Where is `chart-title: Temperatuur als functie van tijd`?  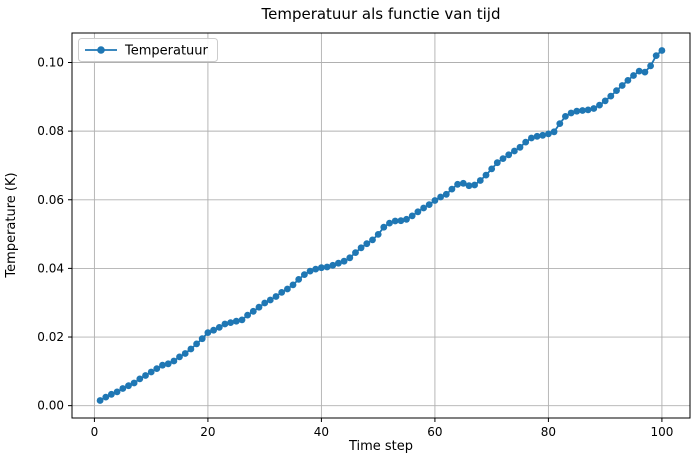 chart-title: Temperatuur als functie van tijd is located at coordinates (380, 14).